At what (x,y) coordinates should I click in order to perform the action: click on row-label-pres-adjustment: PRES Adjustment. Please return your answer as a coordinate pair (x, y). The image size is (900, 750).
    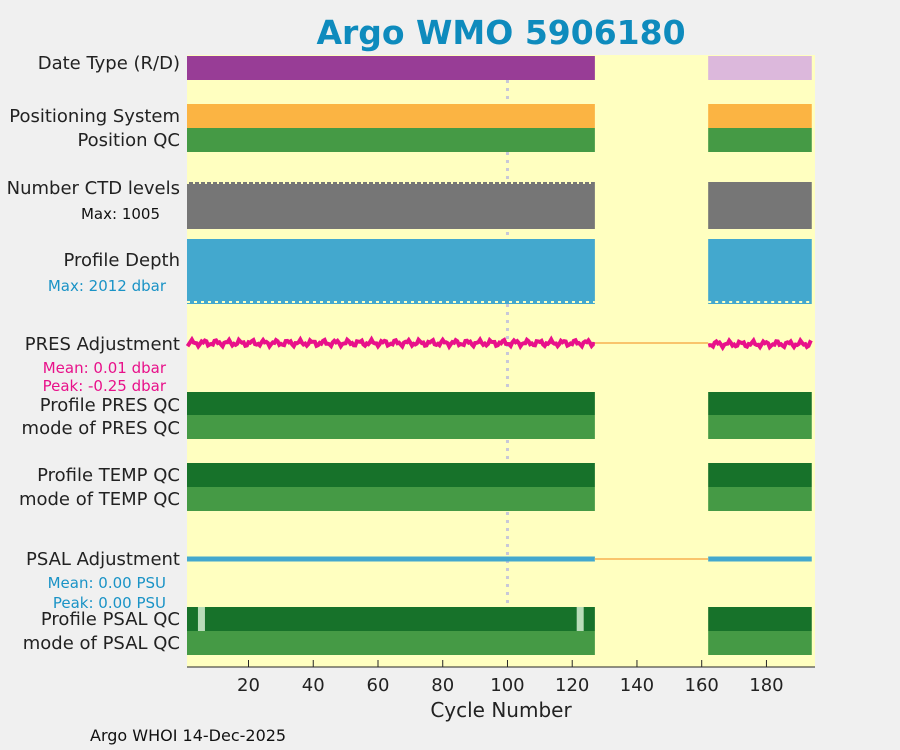
    Looking at the image, I should click on (102, 344).